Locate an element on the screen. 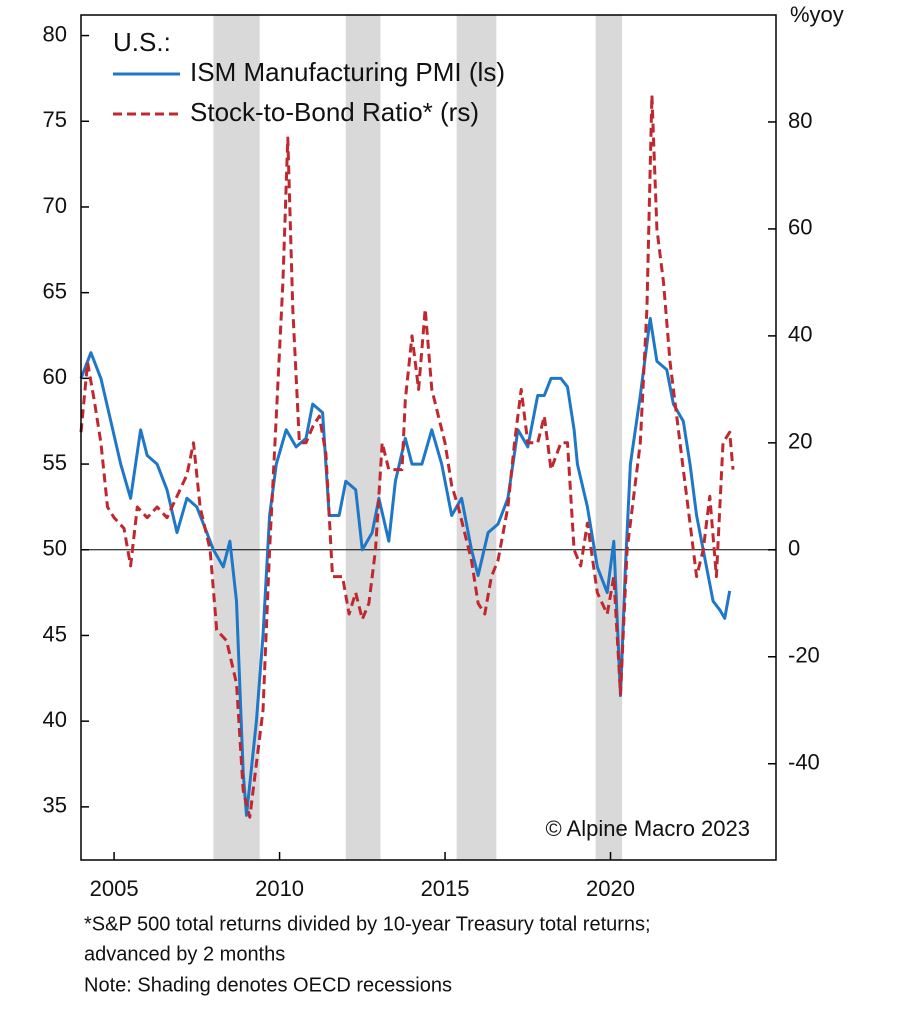  x-tick-label: 2005 is located at coordinates (114, 888).